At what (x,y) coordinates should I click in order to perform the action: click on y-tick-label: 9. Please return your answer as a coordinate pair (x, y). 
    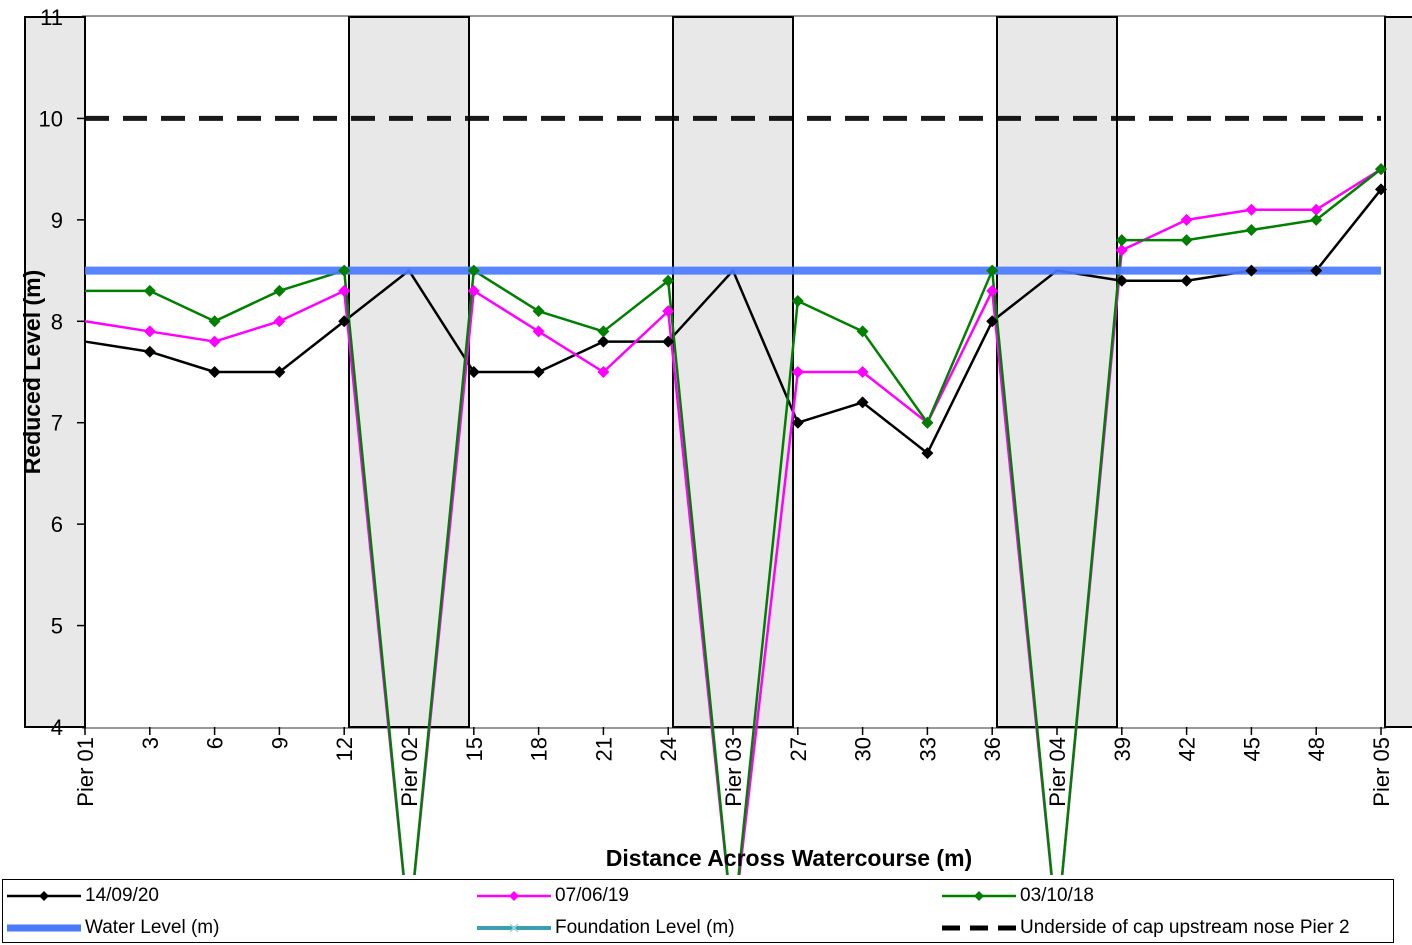
    Looking at the image, I should click on (57, 220).